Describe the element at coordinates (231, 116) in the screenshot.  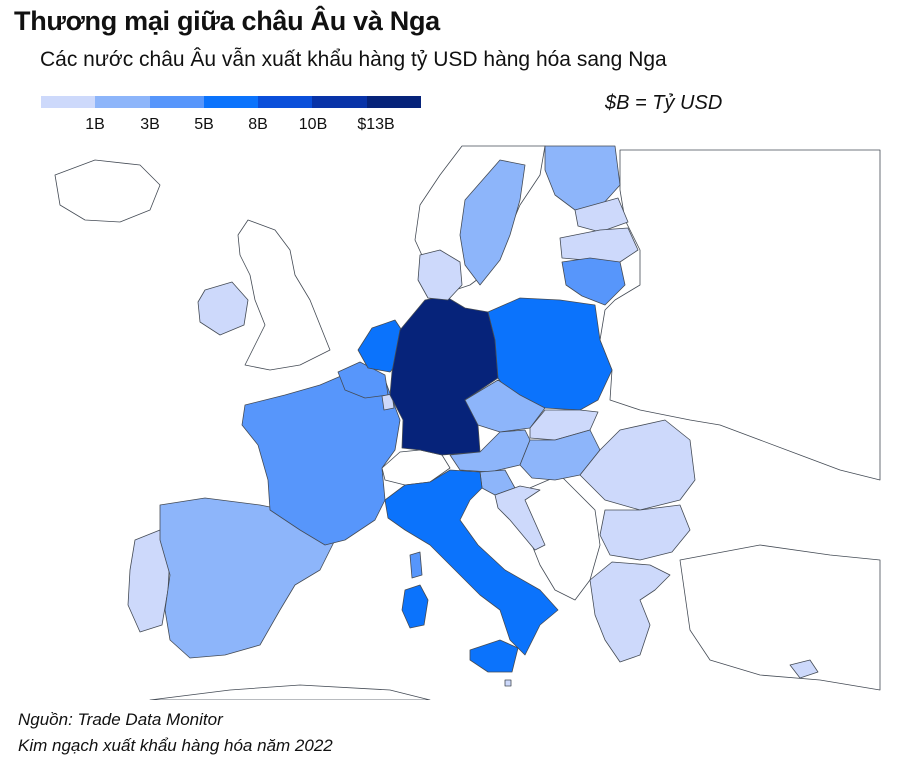
I see `color-legend: 1B 3B 5B 8B 10B $13B` at that location.